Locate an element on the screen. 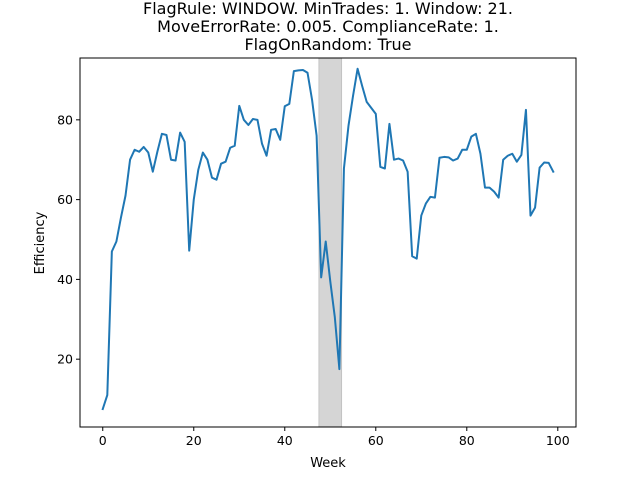 The height and width of the screenshot is (480, 640). y-axis-label: Efficiency is located at coordinates (40, 242).